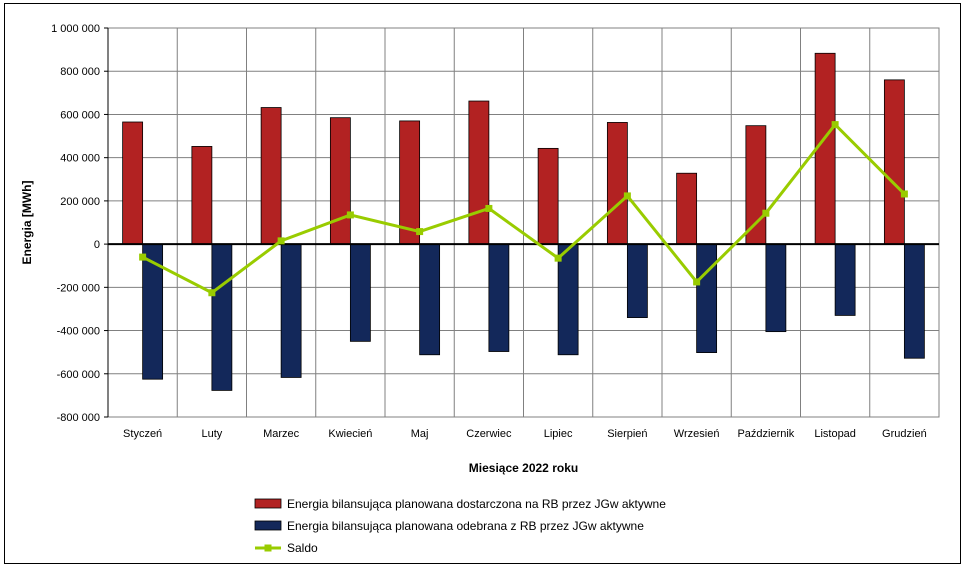 This screenshot has width=969, height=573. What do you see at coordinates (80, 159) in the screenshot?
I see `y-tick-label: 400 000` at bounding box center [80, 159].